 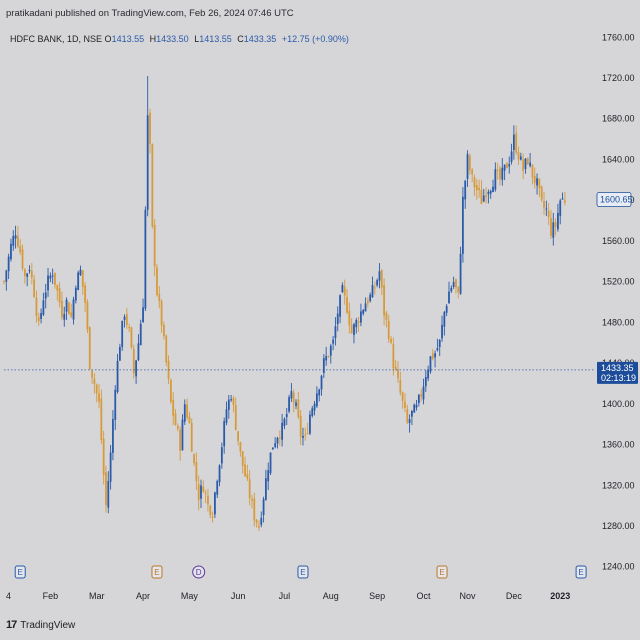 I want to click on time-tick-label: 2023, so click(x=560, y=596).